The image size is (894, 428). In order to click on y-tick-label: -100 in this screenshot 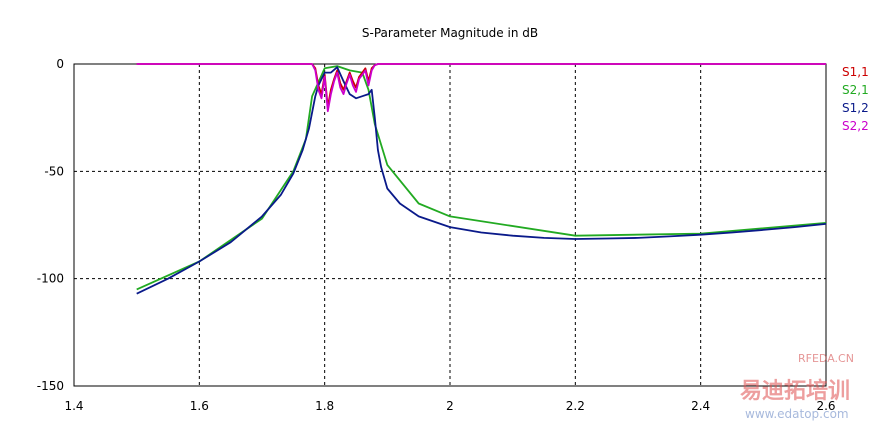, I will do `click(50, 279)`.